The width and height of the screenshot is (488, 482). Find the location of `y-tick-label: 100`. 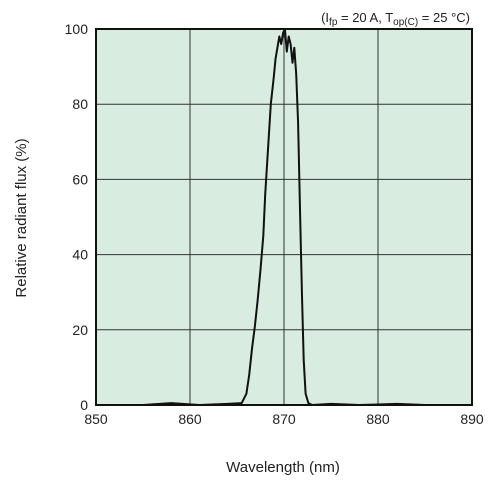

y-tick-label: 100 is located at coordinates (77, 29).